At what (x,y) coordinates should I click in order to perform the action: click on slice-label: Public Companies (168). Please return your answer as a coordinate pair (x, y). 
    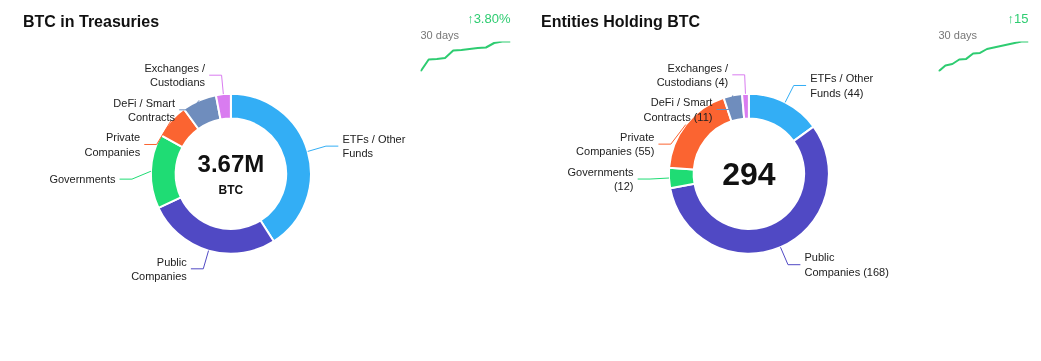
    Looking at the image, I should click on (846, 264).